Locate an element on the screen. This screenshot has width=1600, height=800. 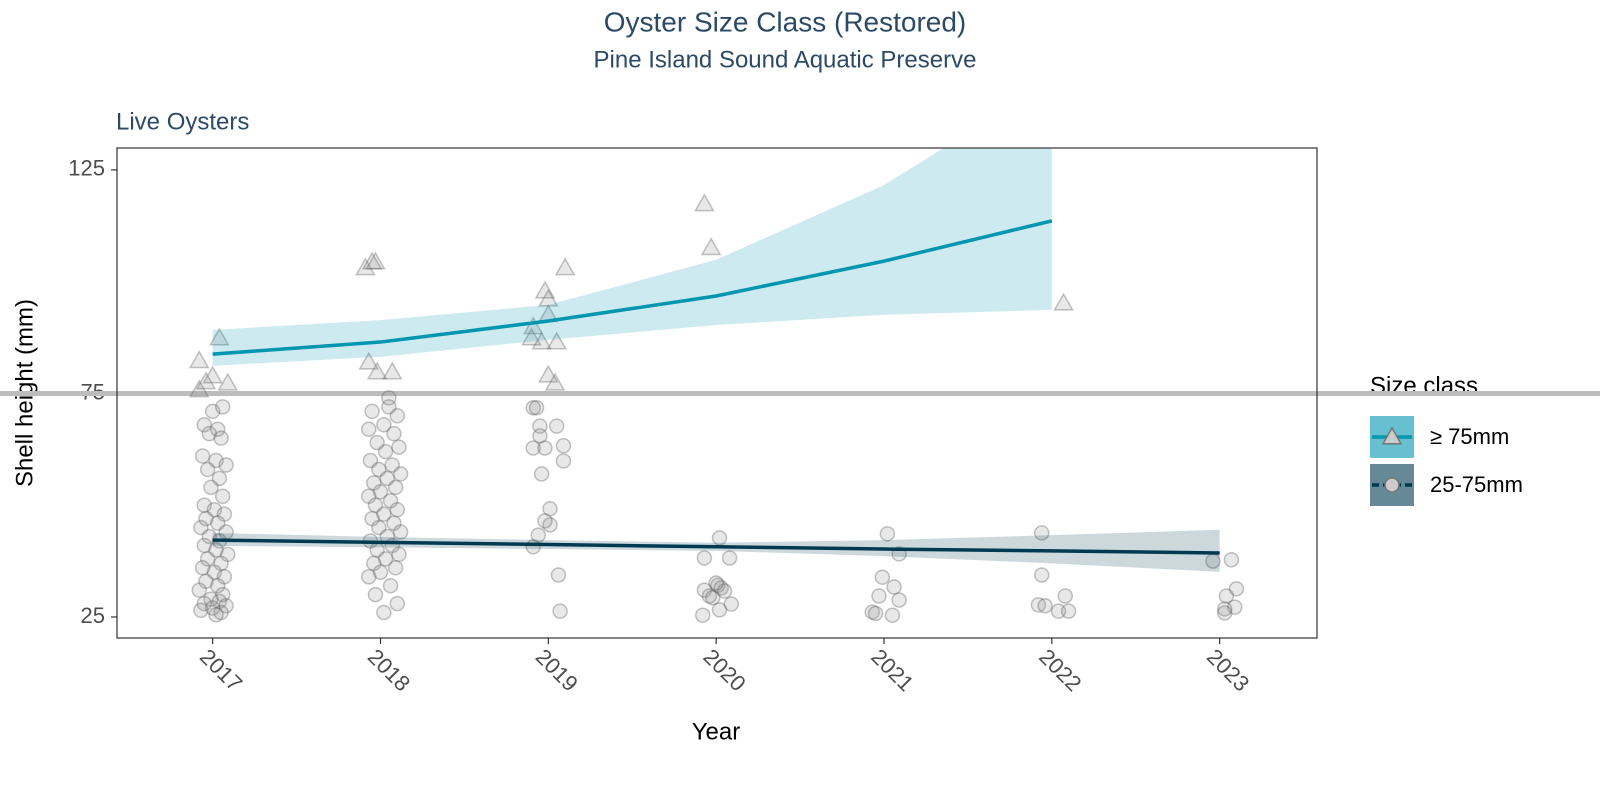
y-tick-label: 25 is located at coordinates (93, 615).